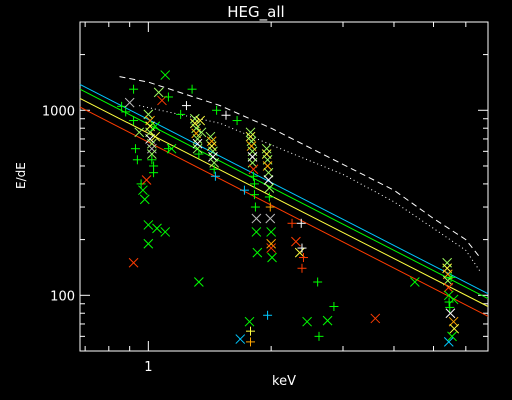 The image size is (512, 400). What do you see at coordinates (256, 12) in the screenshot?
I see `chart-title: HEG_all` at bounding box center [256, 12].